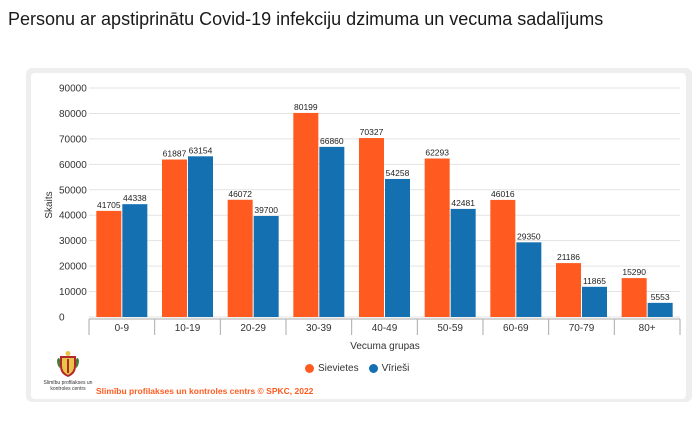 This screenshot has width=700, height=428. I want to click on y-tick-label: 20000, so click(73, 267).